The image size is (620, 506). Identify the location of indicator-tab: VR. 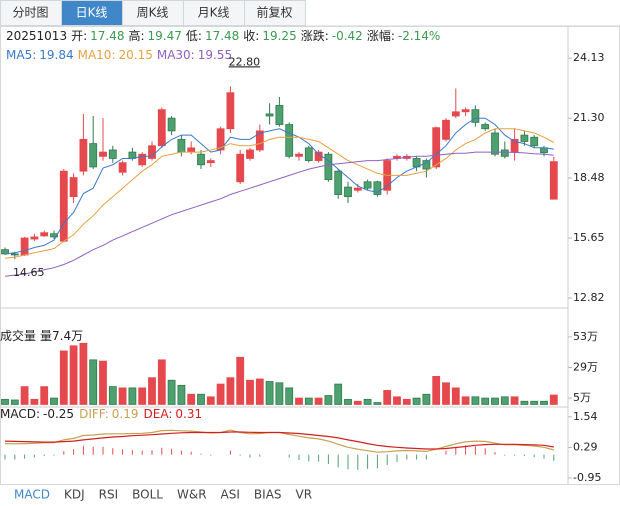
(304, 495).